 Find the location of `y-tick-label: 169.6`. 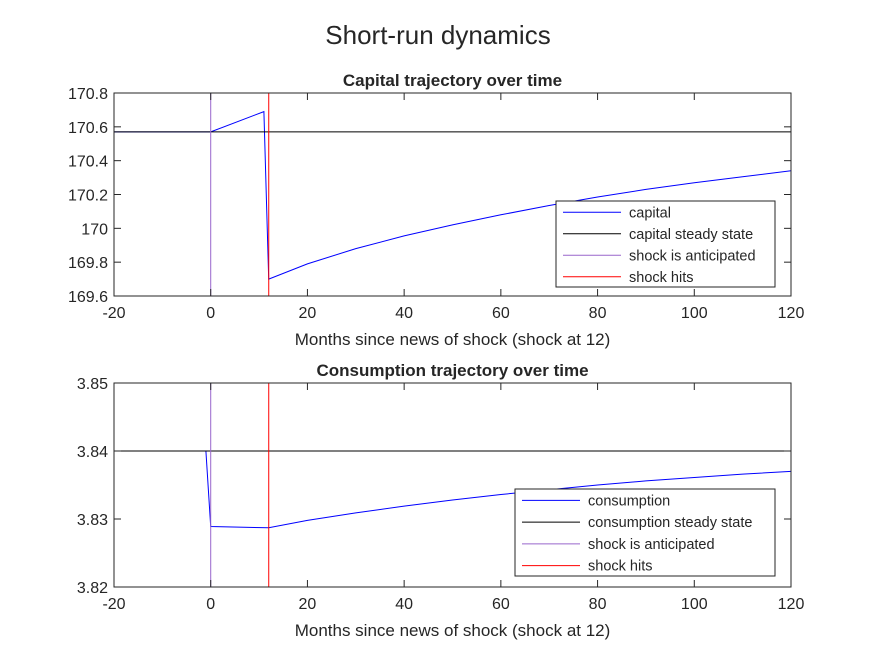

y-tick-label: 169.6 is located at coordinates (88, 297).